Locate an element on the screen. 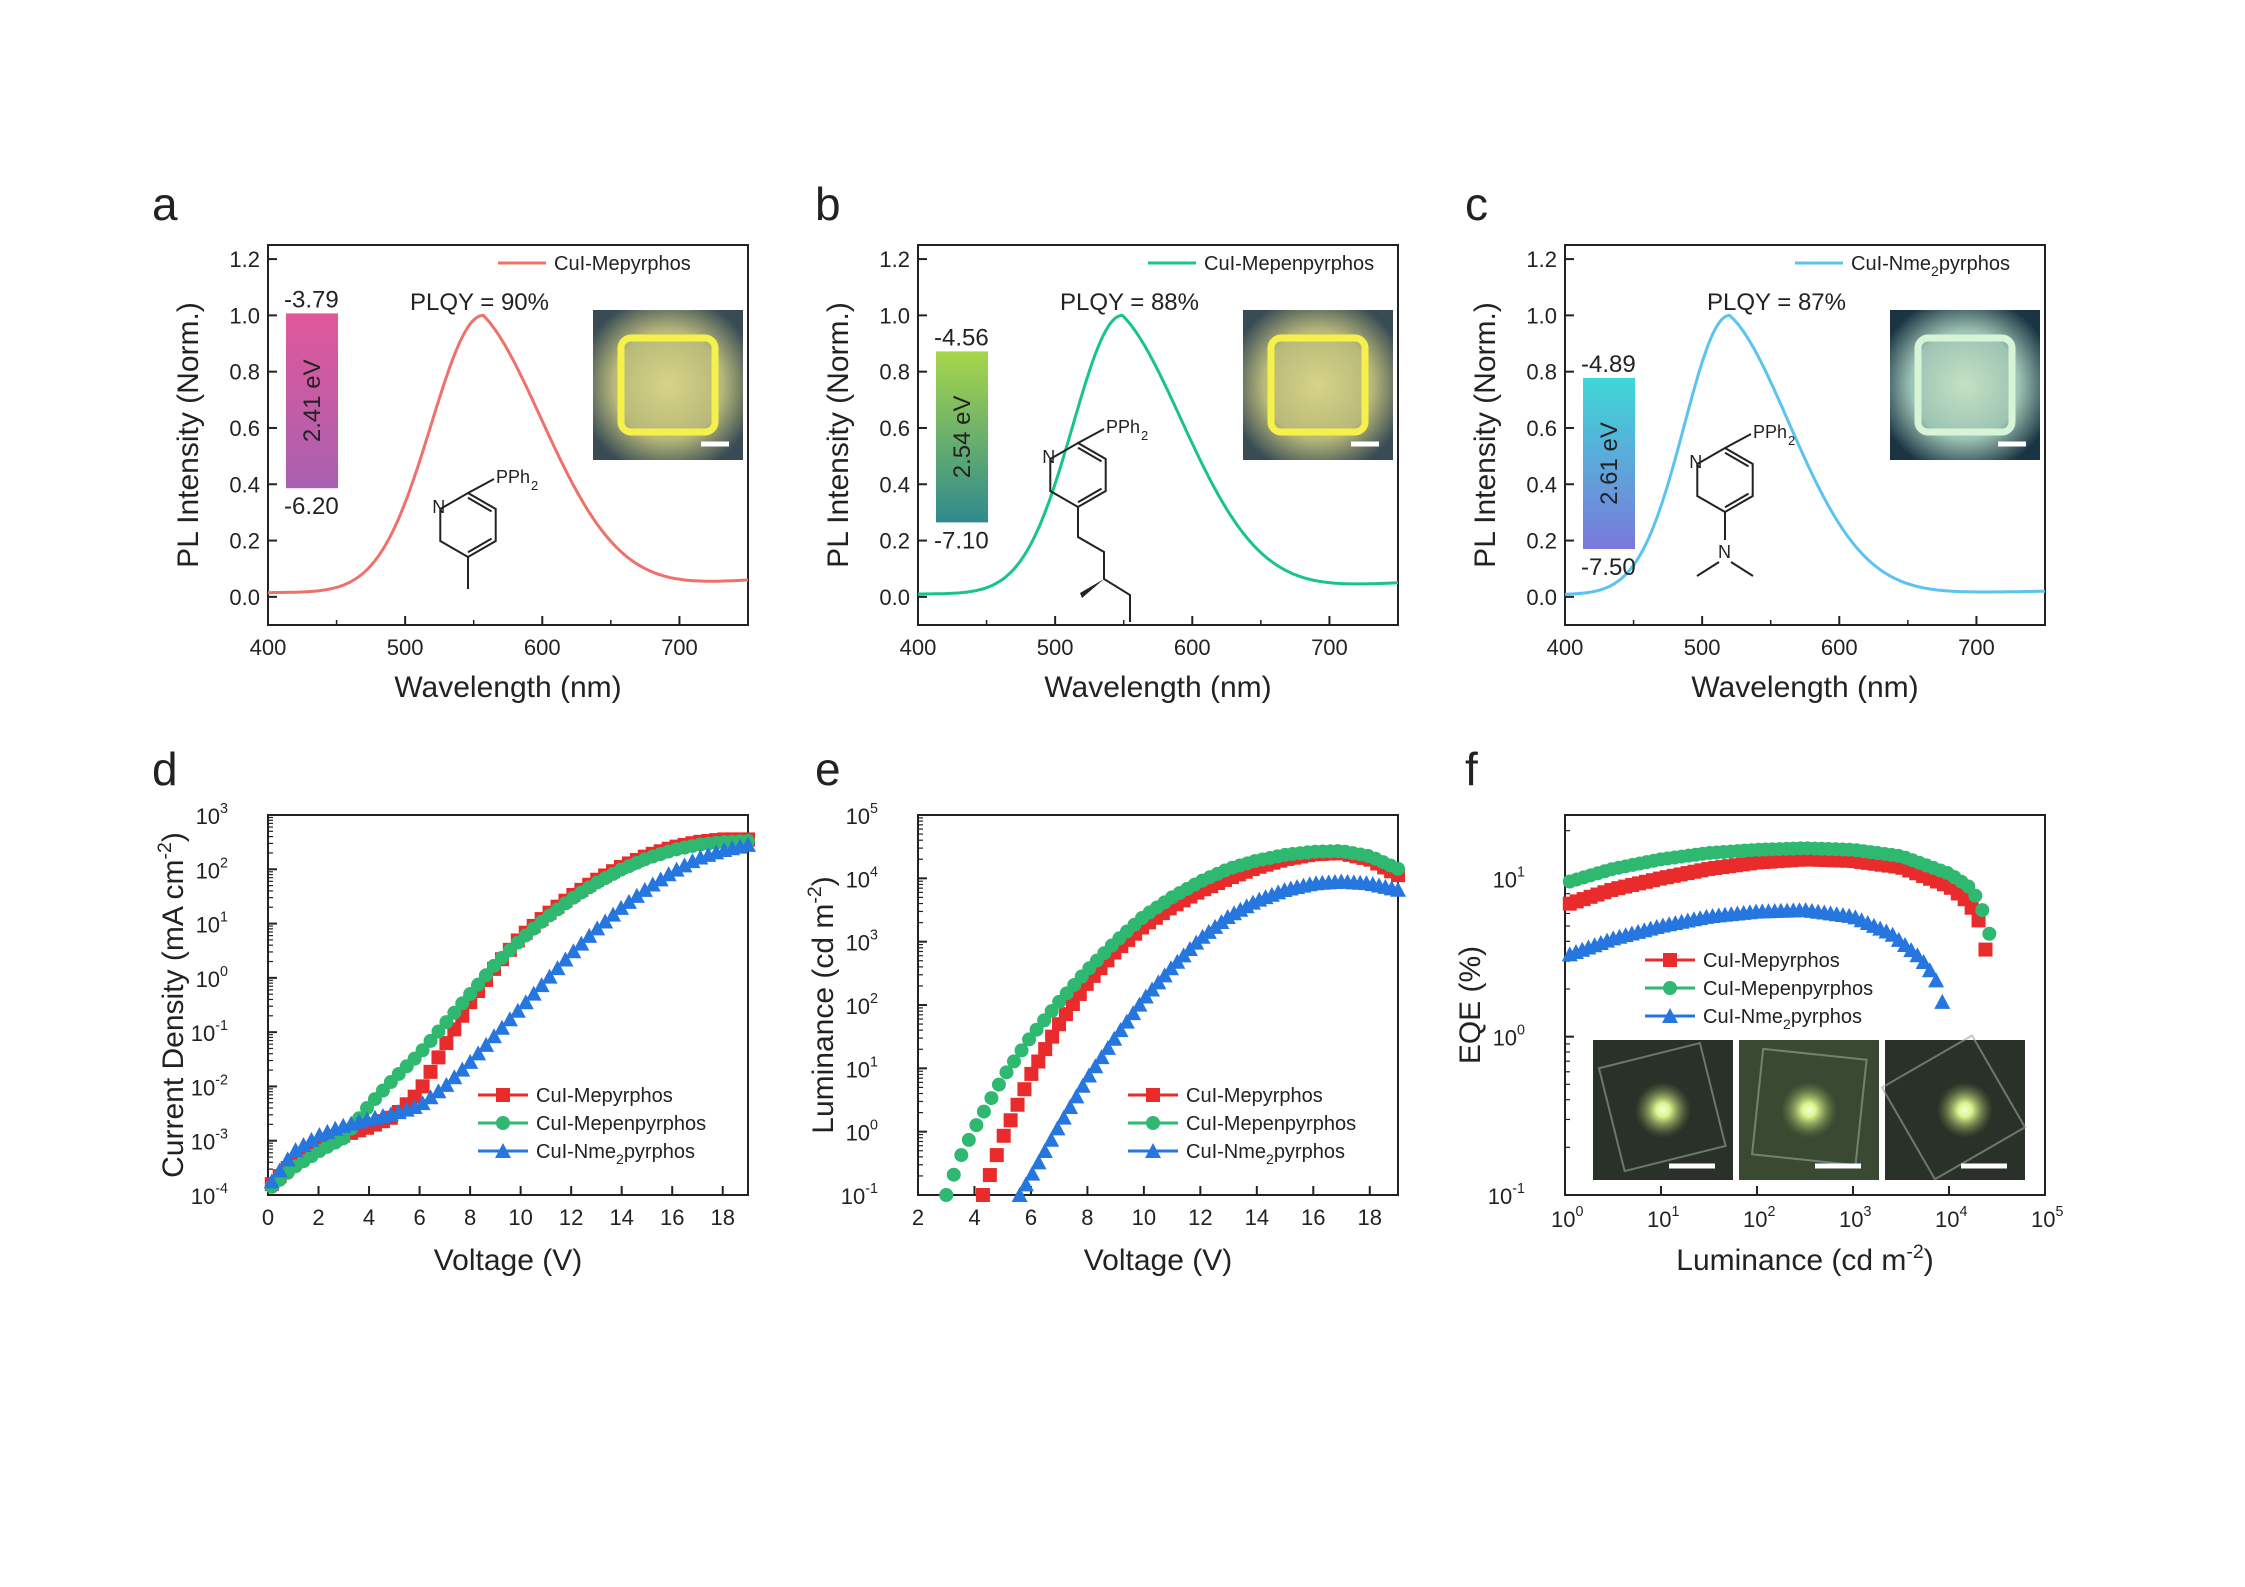  y-axis-title: Current Density (mA cm-2) is located at coordinates (172, 1005).